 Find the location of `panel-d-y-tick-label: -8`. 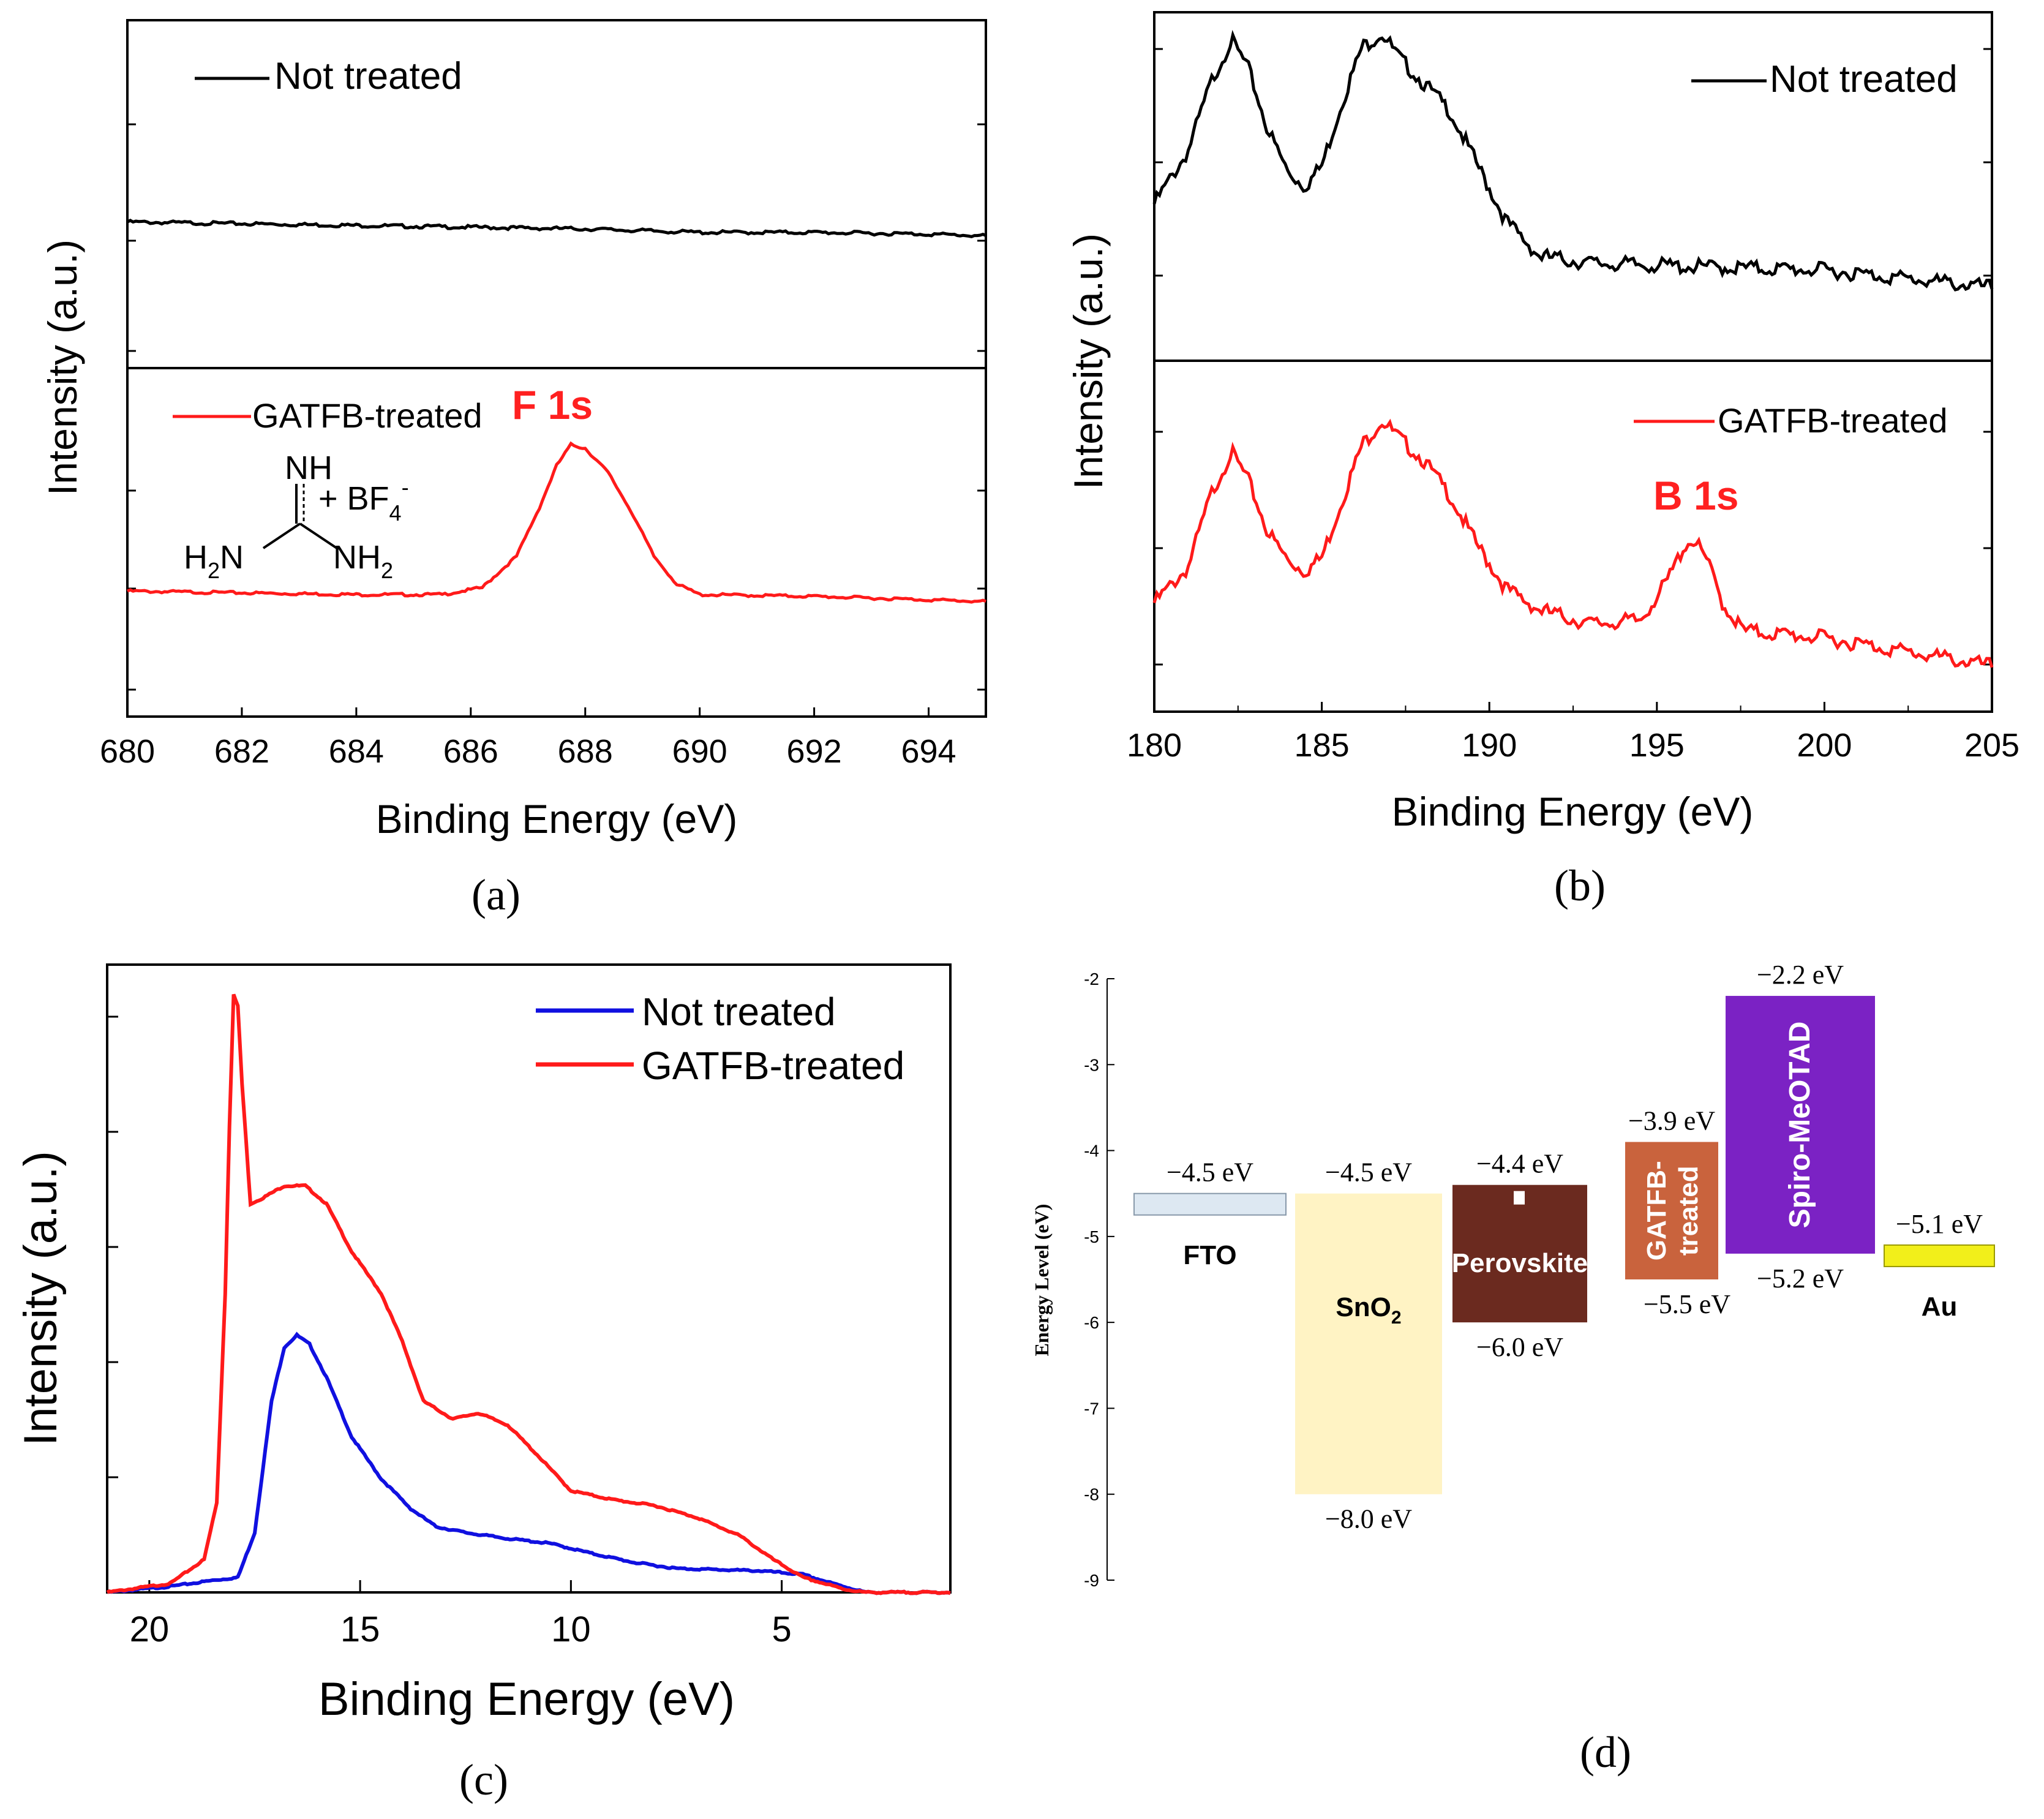

panel-d-y-tick-label: -8 is located at coordinates (1091, 1495).